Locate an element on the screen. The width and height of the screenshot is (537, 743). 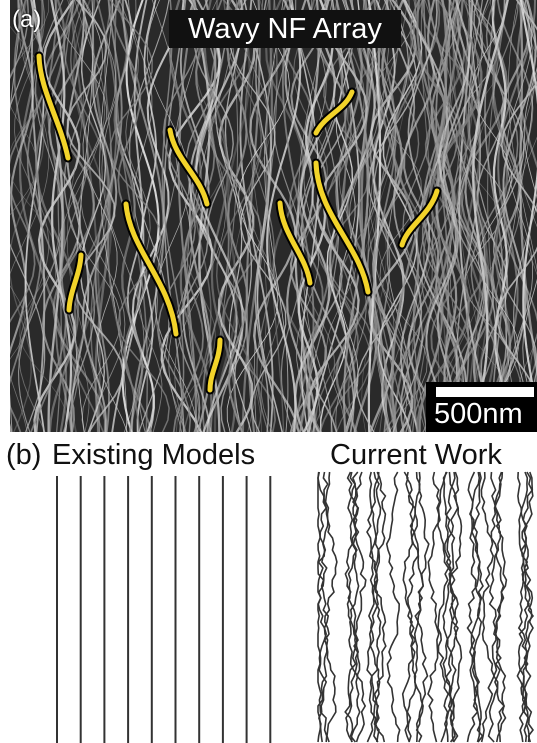
existing-models-straight-fibers is located at coordinates (164, 609).